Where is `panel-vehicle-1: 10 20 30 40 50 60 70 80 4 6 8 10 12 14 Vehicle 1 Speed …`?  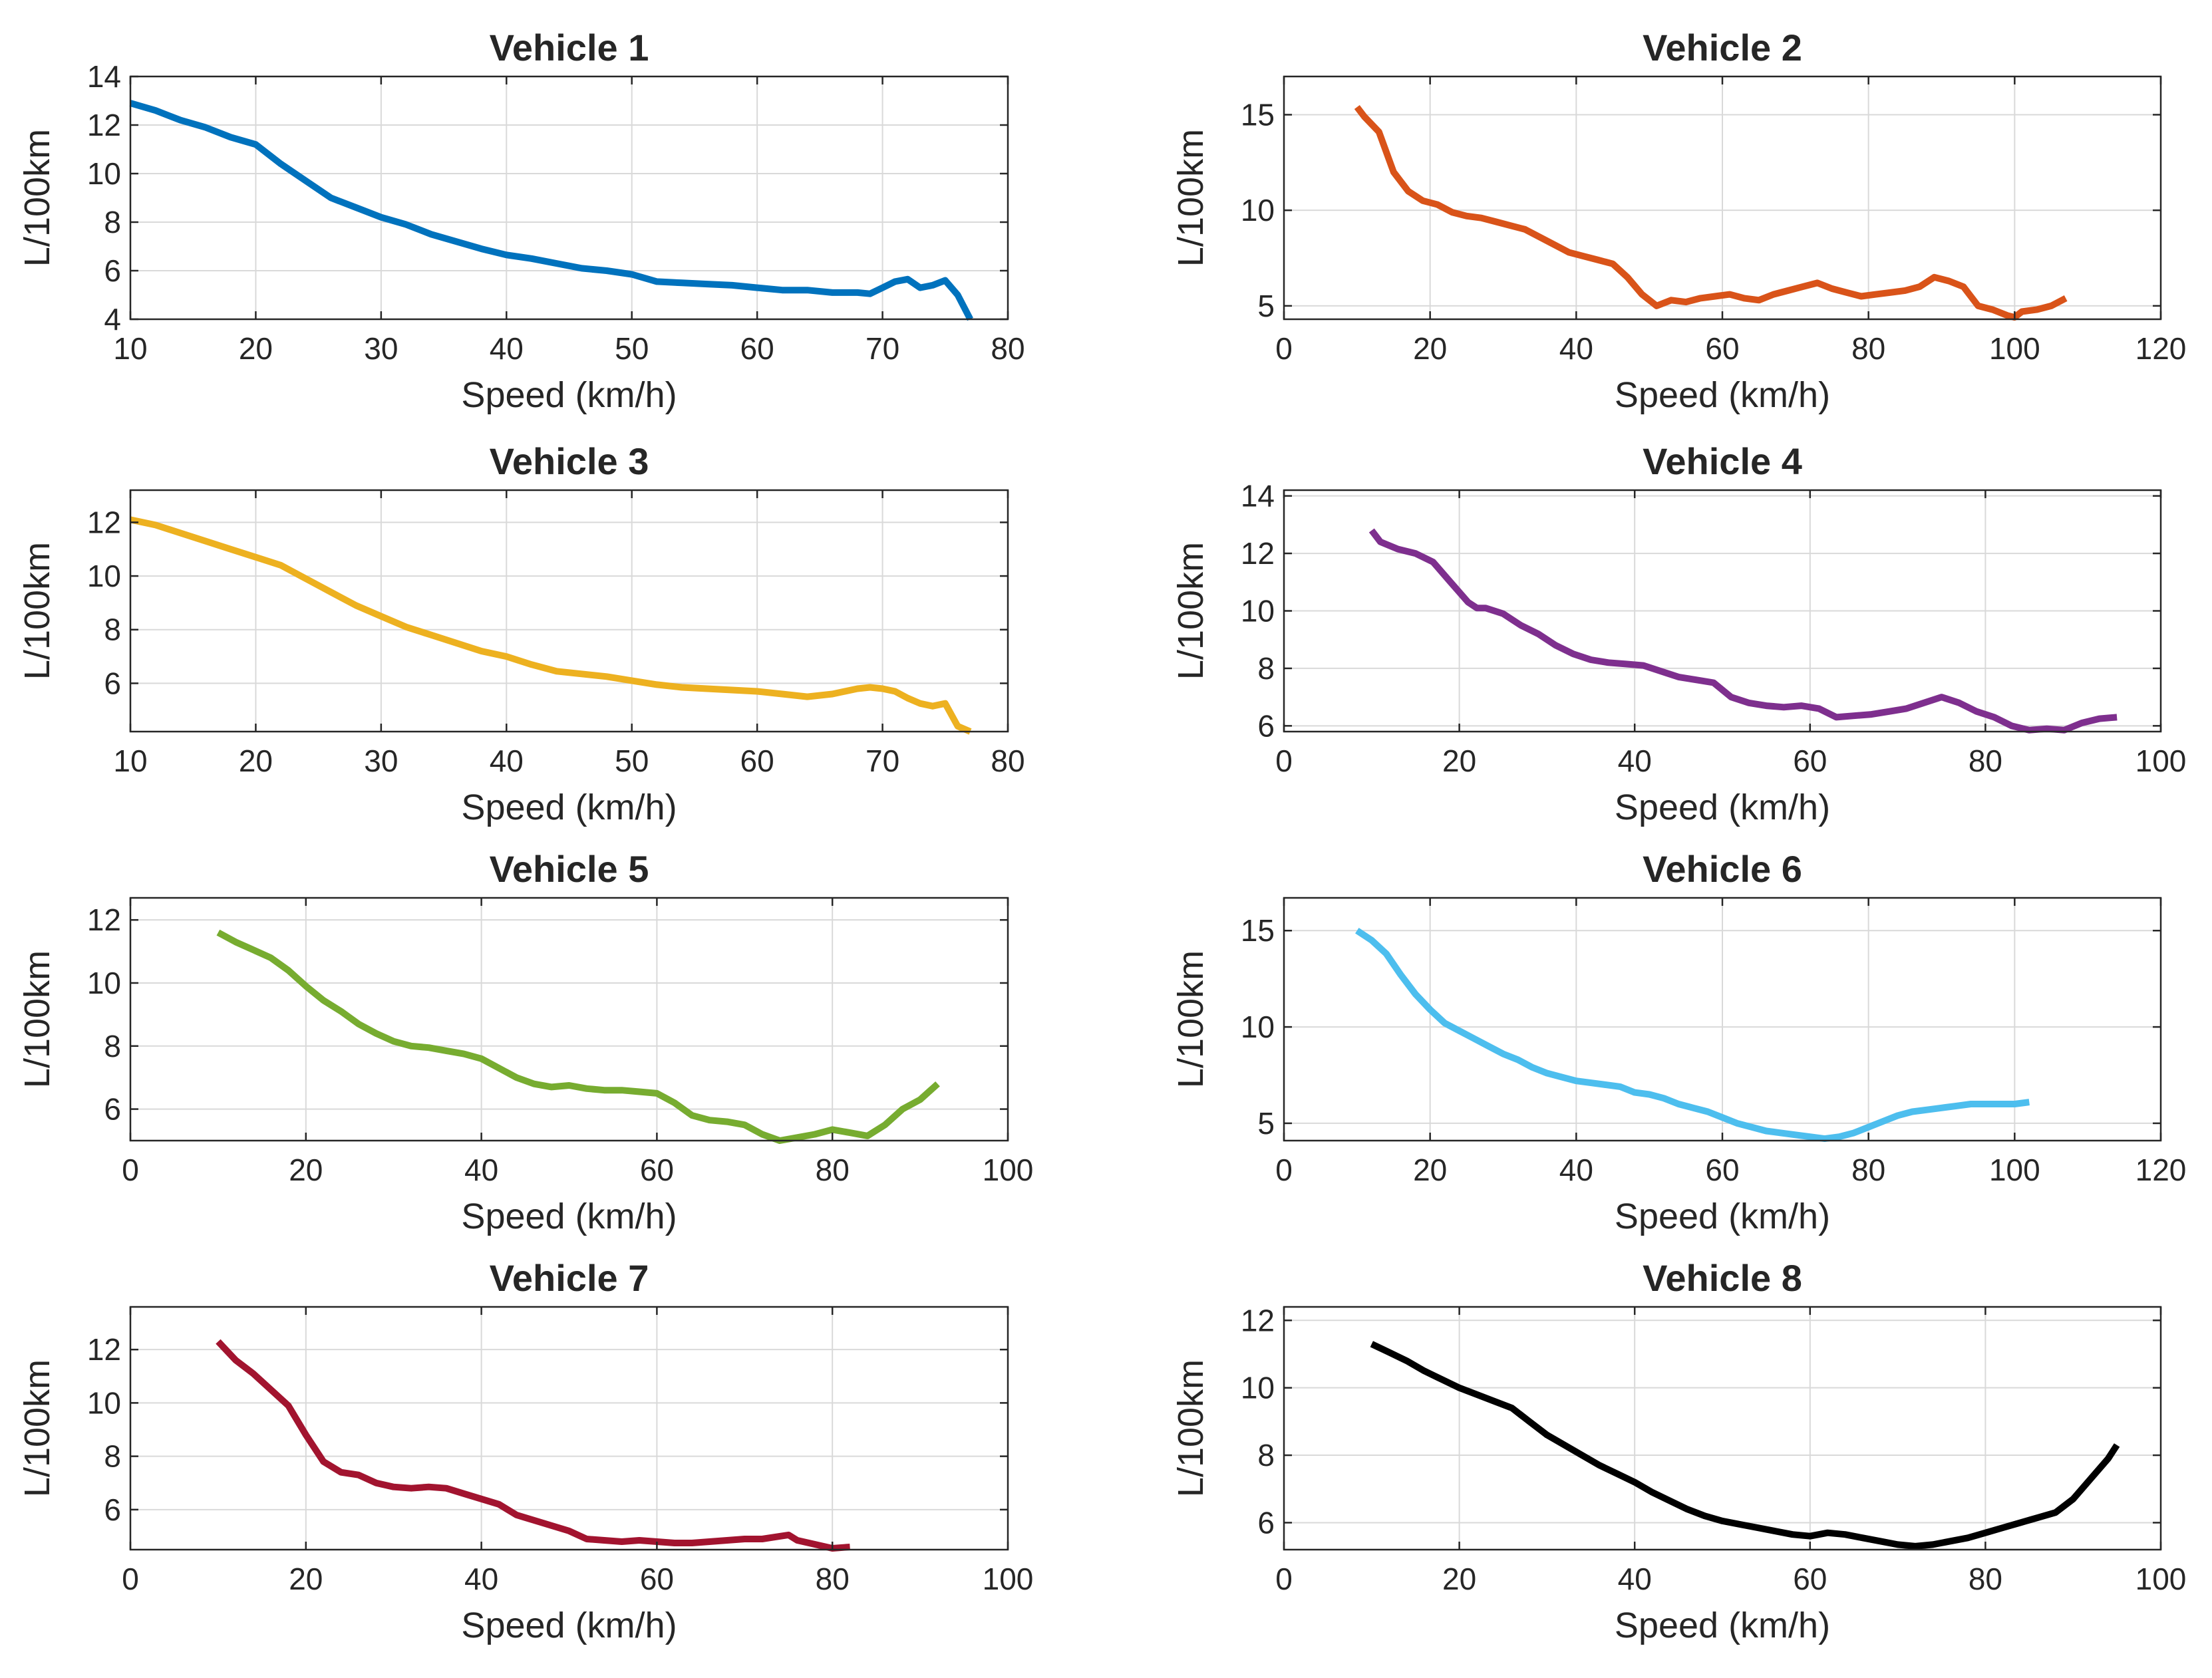 panel-vehicle-1: 10 20 30 40 50 60 70 80 4 6 8 10 12 14 Vehicle 1 Speed … is located at coordinates (521, 221).